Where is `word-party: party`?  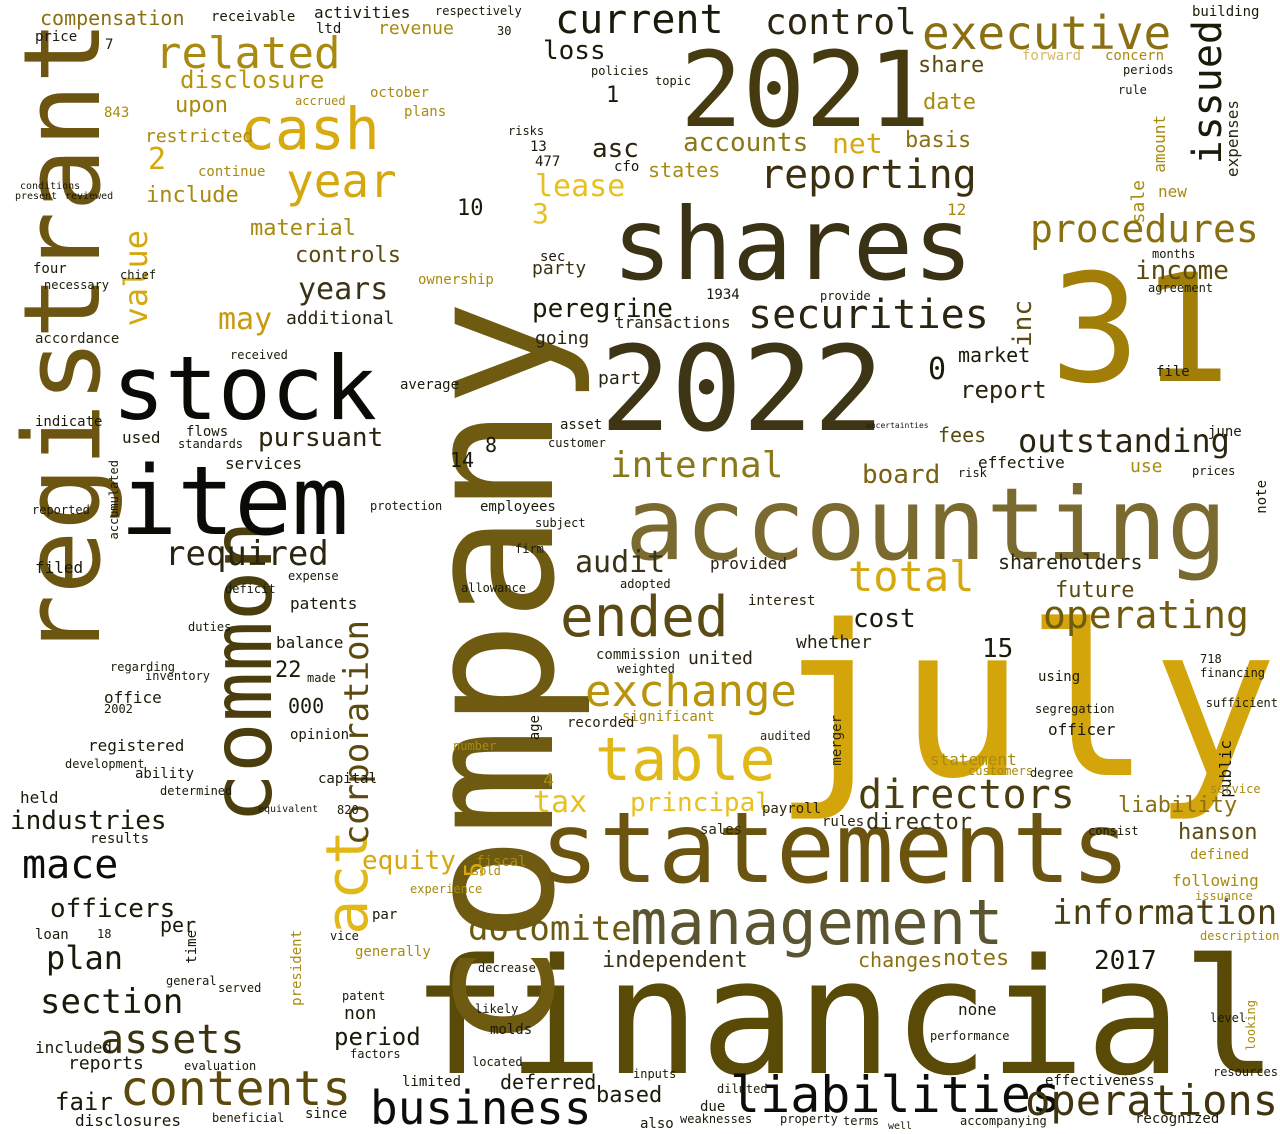
word-party: party is located at coordinates (559, 268).